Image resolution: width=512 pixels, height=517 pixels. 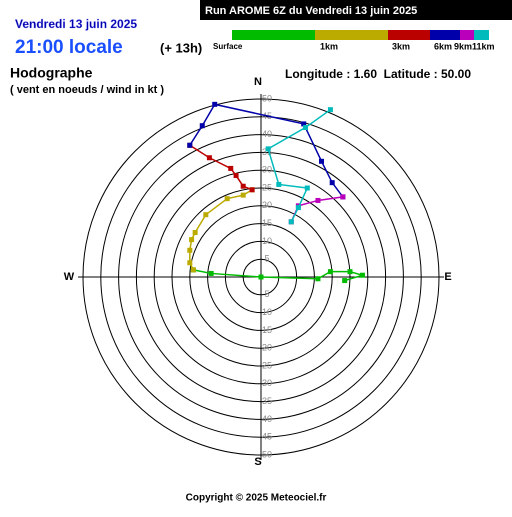 What do you see at coordinates (311, 11) in the screenshot?
I see `run-text: Run AROME 6Z du Vendredi 13 juin 2025` at bounding box center [311, 11].